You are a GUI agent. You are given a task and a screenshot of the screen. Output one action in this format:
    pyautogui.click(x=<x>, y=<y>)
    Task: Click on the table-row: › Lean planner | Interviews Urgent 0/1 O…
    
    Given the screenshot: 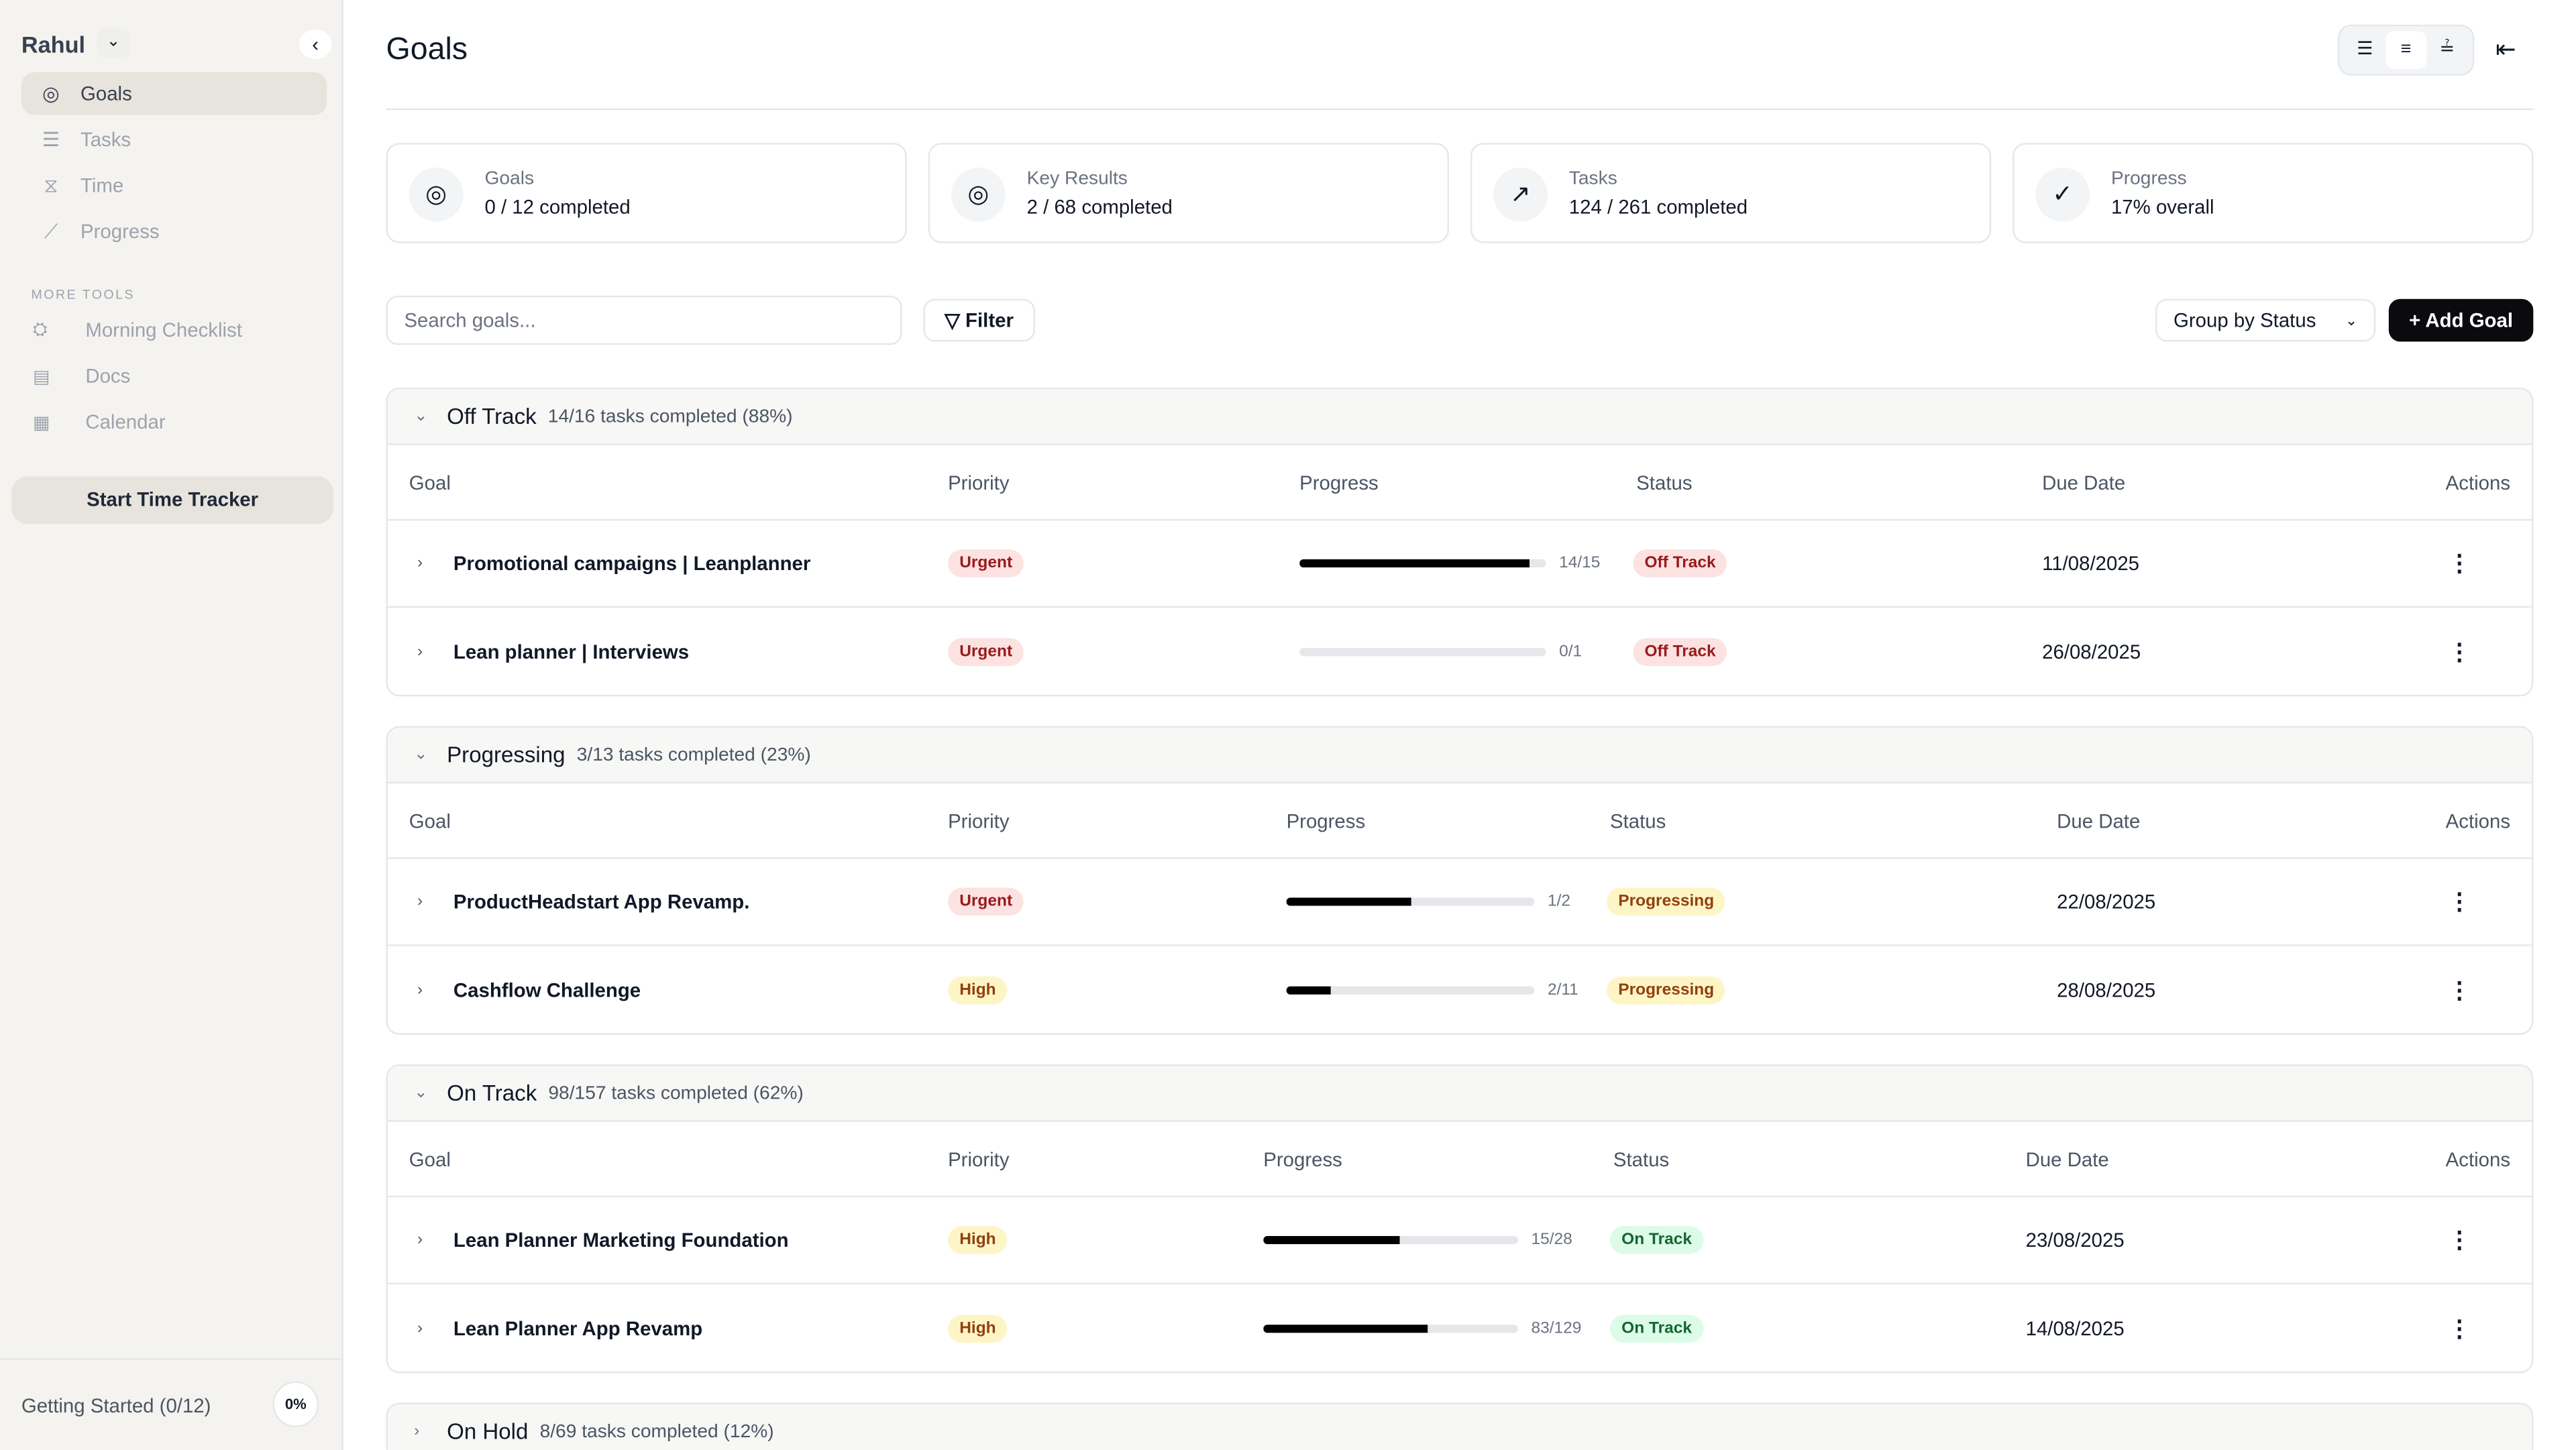 What is the action you would take?
    pyautogui.click(x=1460, y=651)
    